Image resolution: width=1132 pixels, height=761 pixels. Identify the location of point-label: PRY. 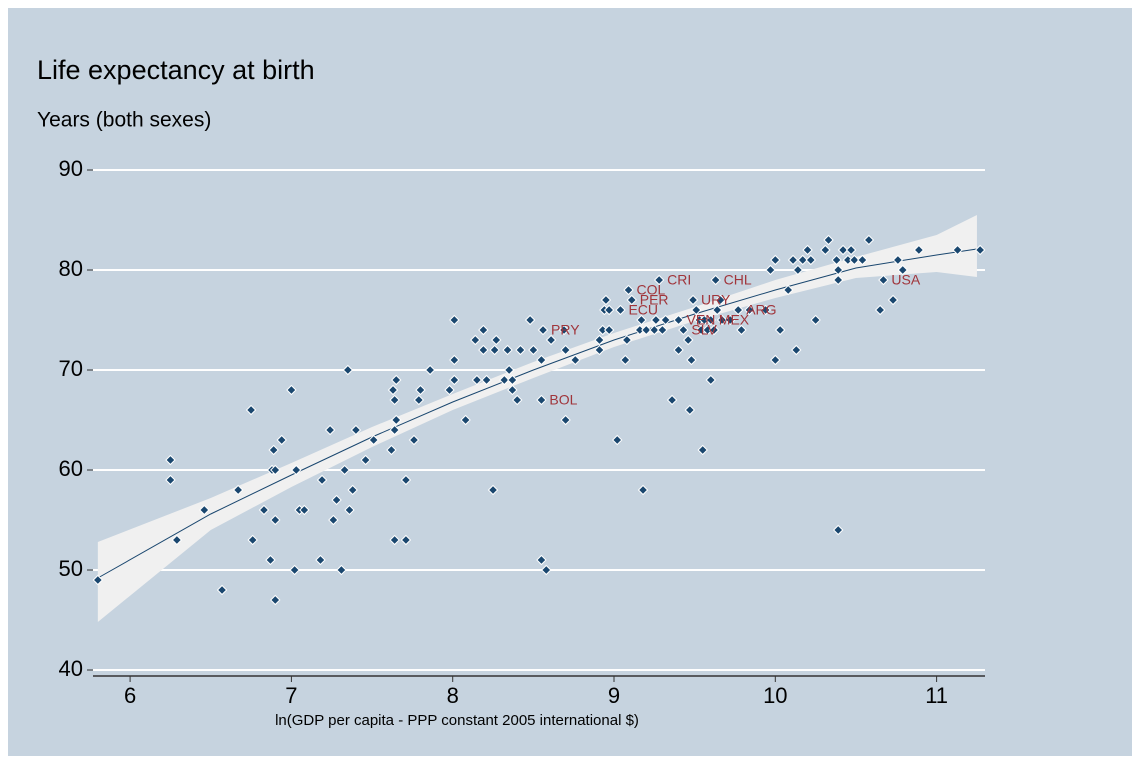
(565, 330).